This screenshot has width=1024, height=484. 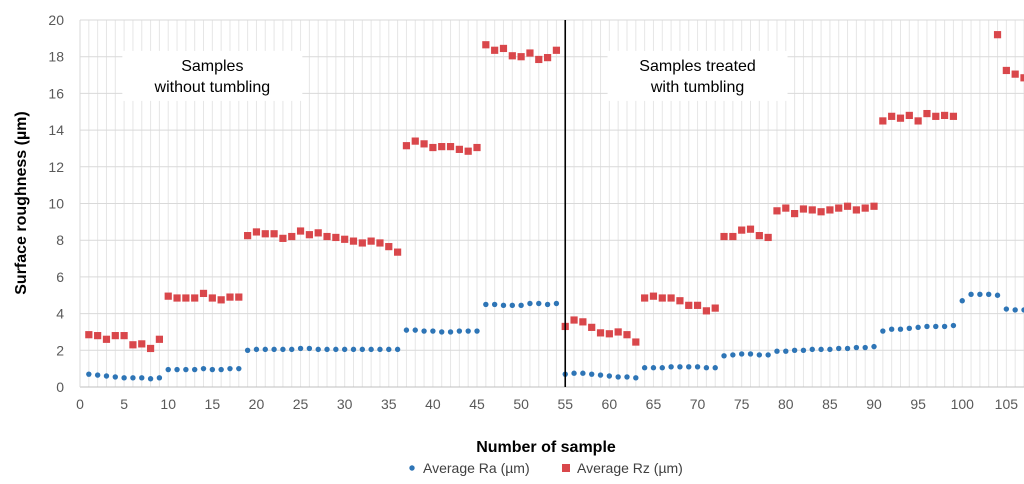 I want to click on y-tick-label: 18, so click(x=56, y=57).